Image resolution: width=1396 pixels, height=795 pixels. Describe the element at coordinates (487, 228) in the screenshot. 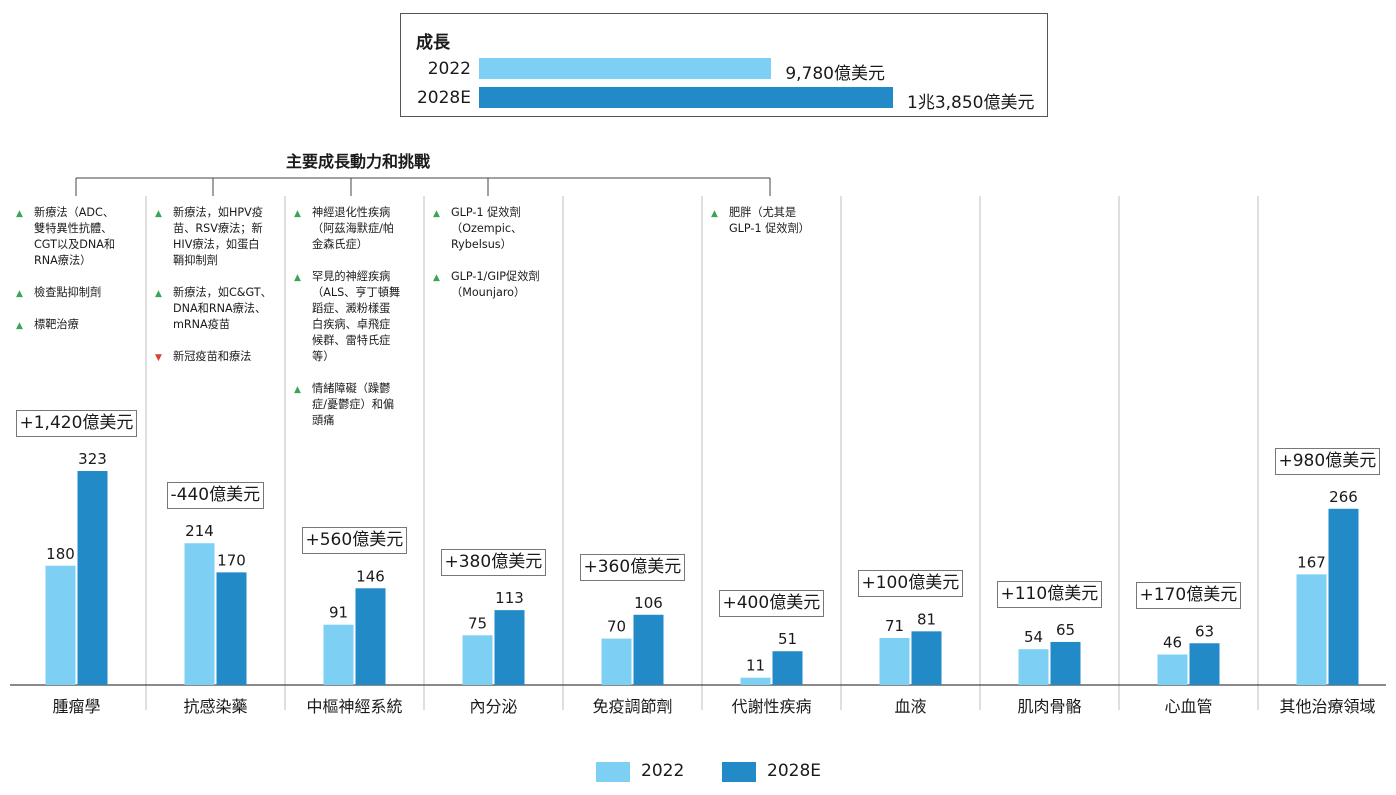

I see `driver-note-text: GLP-1 促效劑 （Ozempic、 Rybelsus）` at that location.